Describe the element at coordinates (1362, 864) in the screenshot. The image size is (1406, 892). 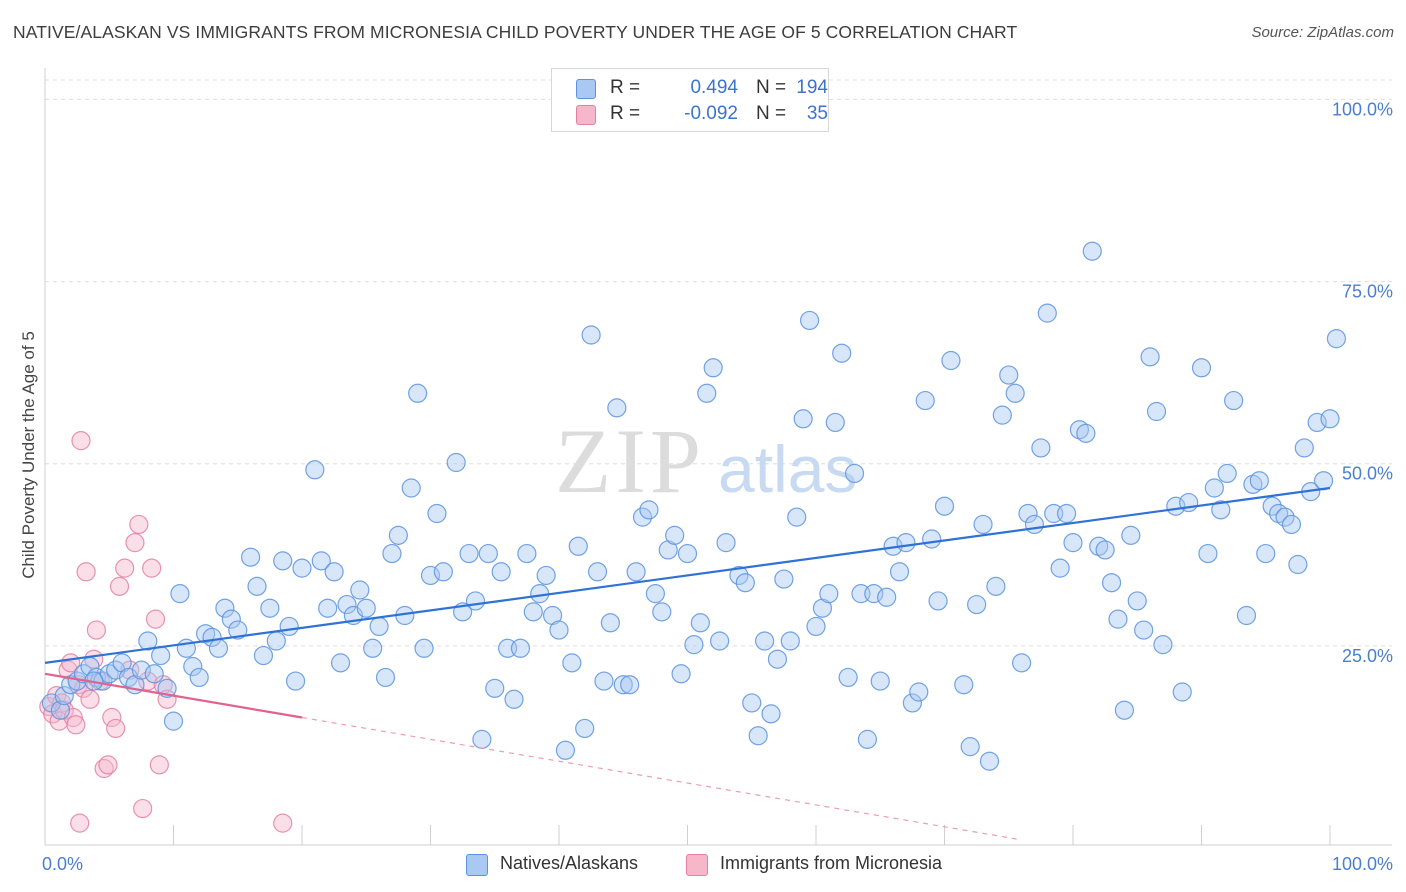
I see `x-tick-label: 100.0%` at that location.